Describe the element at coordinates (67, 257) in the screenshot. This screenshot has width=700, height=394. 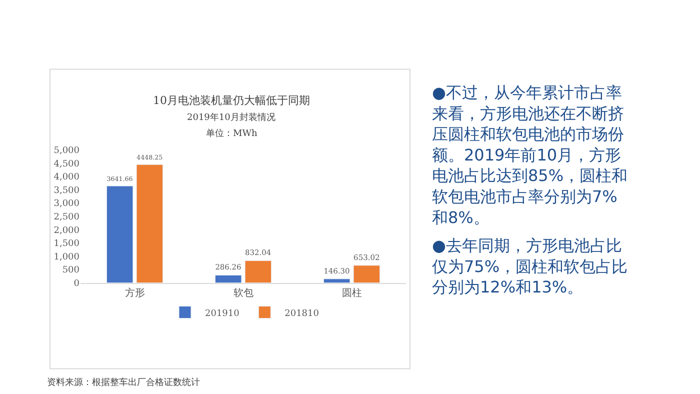
I see `y-tick-label: 1,000` at that location.